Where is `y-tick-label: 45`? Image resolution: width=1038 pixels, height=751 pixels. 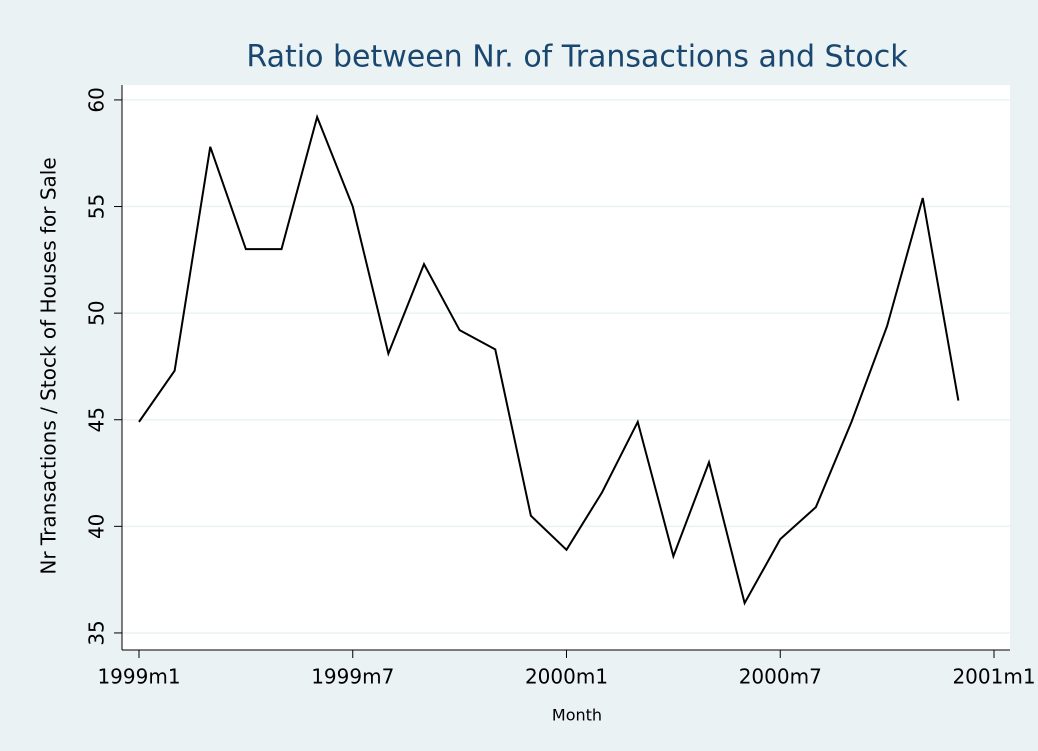 y-tick-label: 45 is located at coordinates (97, 419).